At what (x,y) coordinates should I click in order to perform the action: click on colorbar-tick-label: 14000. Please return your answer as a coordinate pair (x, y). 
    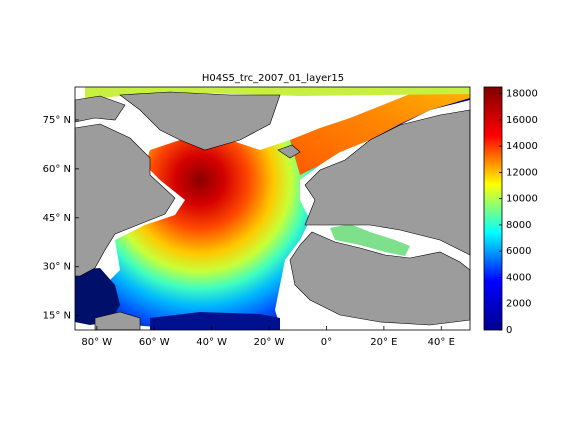
    Looking at the image, I should click on (522, 146).